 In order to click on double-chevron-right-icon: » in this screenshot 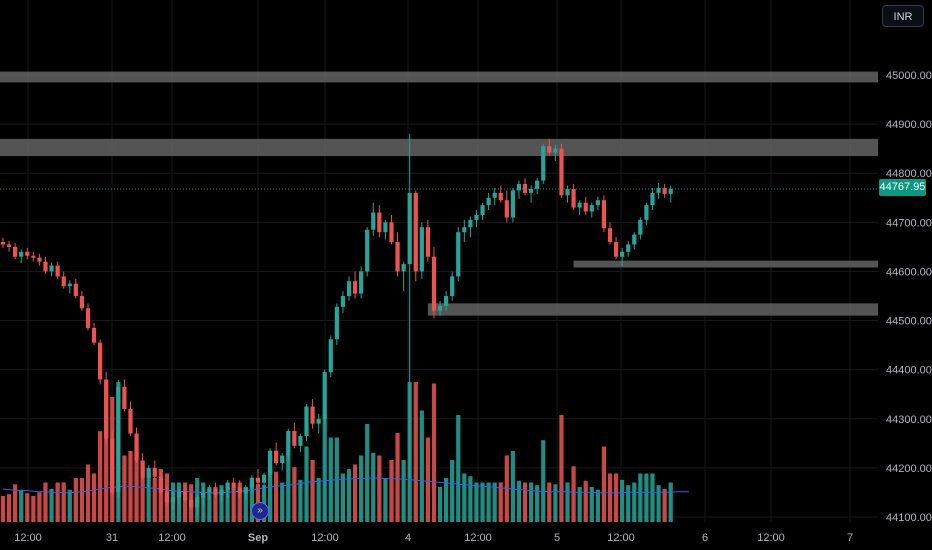, I will do `click(260, 511)`.